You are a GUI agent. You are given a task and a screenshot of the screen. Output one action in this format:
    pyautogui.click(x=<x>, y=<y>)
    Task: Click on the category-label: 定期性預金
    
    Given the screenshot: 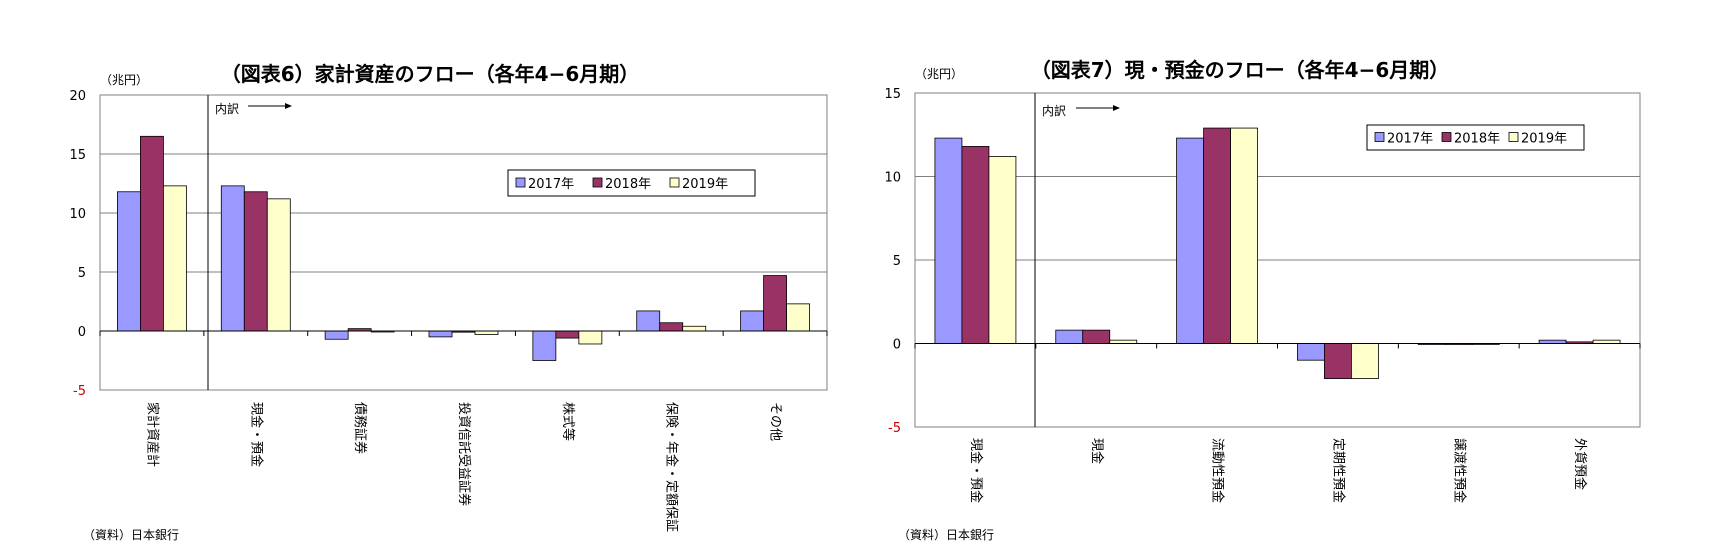 What is the action you would take?
    pyautogui.click(x=1338, y=470)
    